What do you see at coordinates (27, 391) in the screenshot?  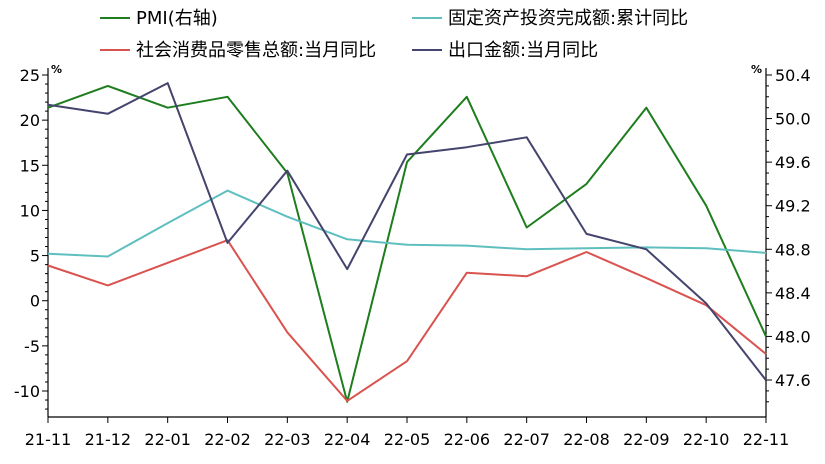 I see `left-tick-label: -10` at bounding box center [27, 391].